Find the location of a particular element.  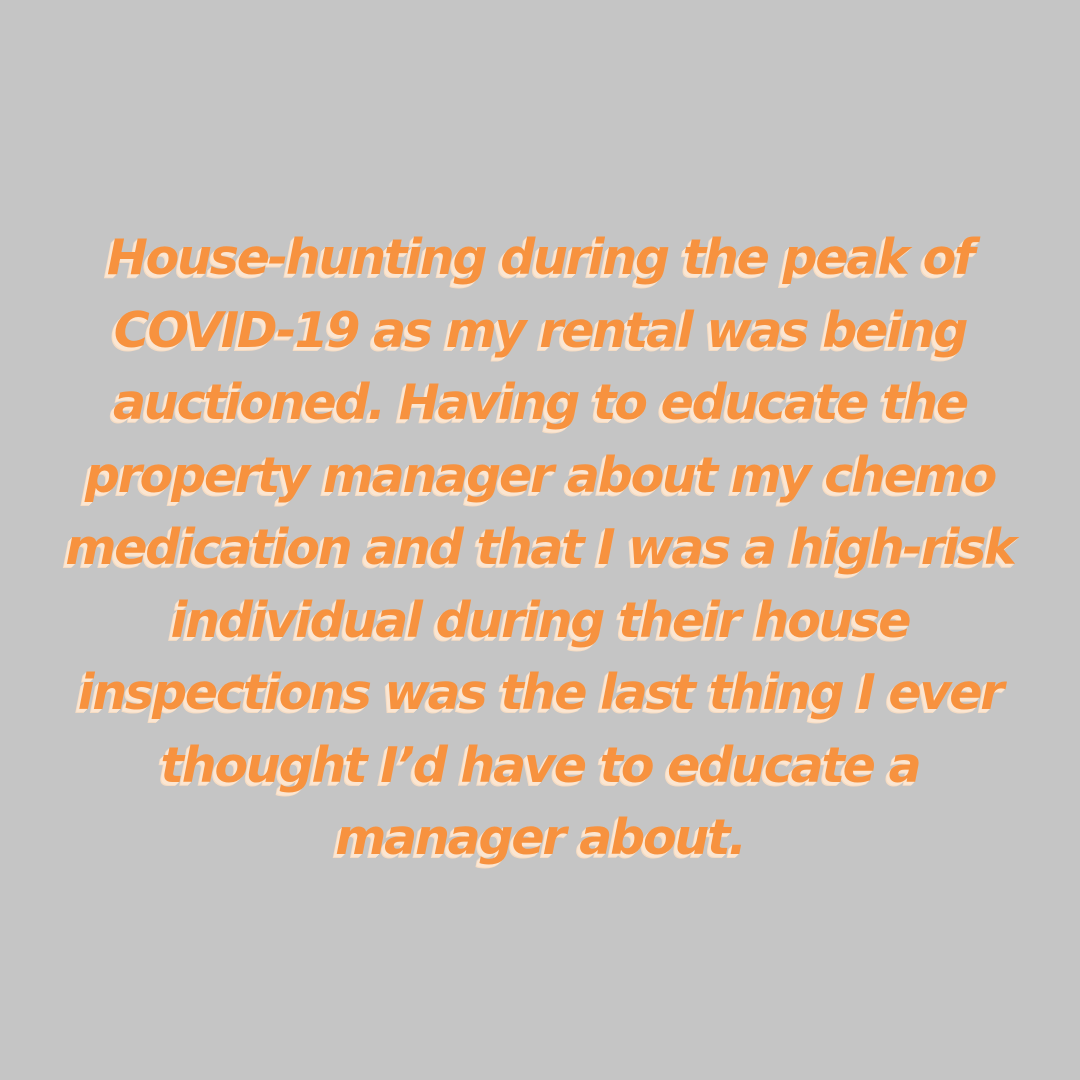

quote-line-3: auctioned. Having to educate the is located at coordinates (541, 402).